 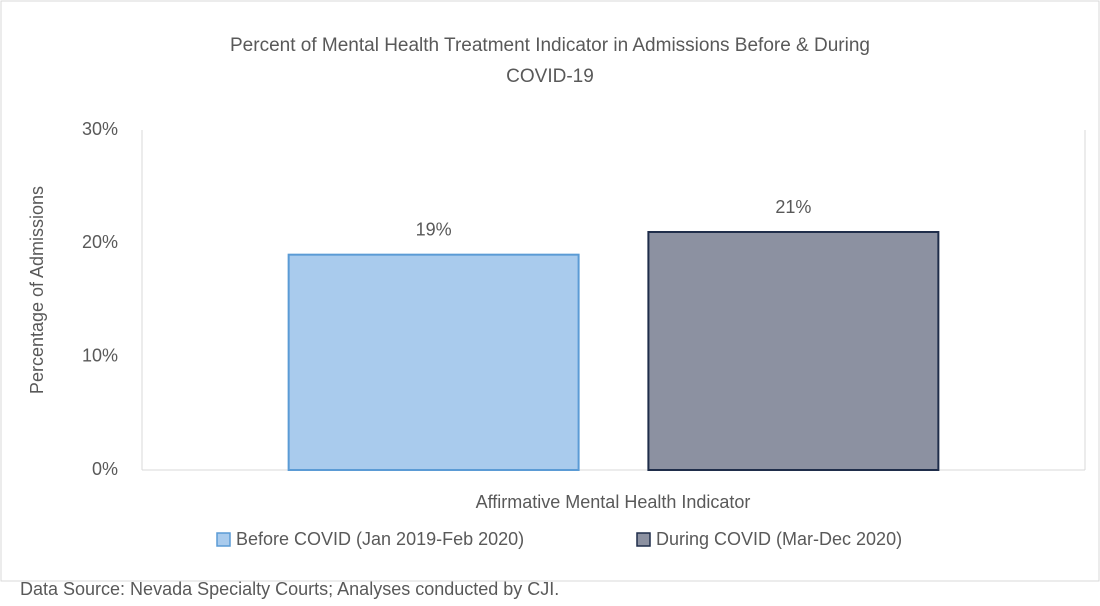 I want to click on y-axis-label: Percentage of Admissions, so click(x=37, y=290).